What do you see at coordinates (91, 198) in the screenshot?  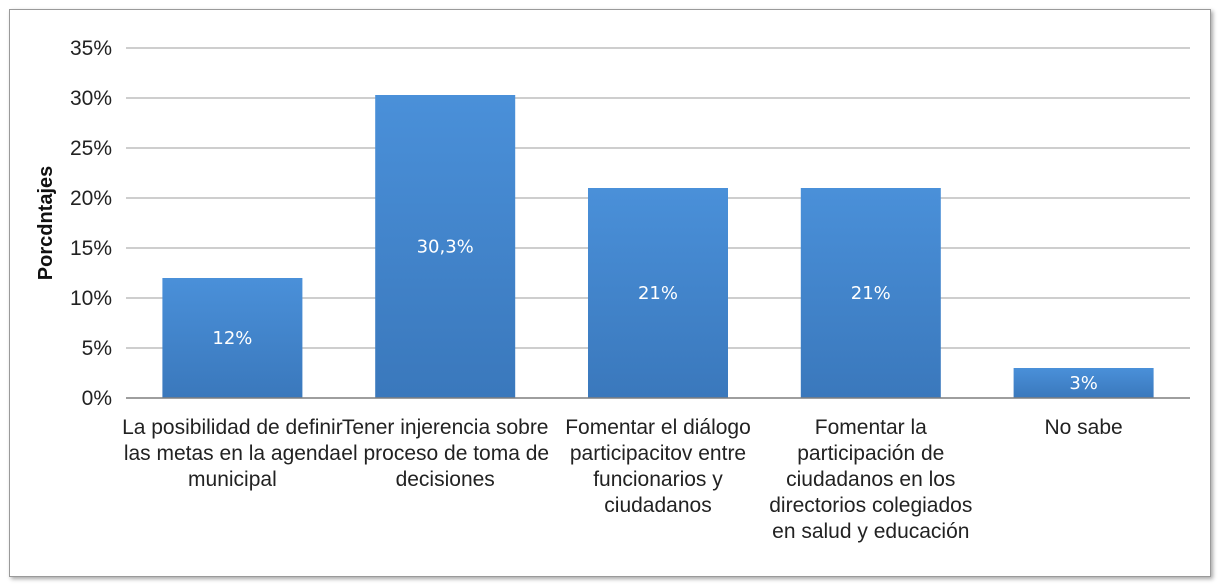 I see `y-tick-label: 20%` at bounding box center [91, 198].